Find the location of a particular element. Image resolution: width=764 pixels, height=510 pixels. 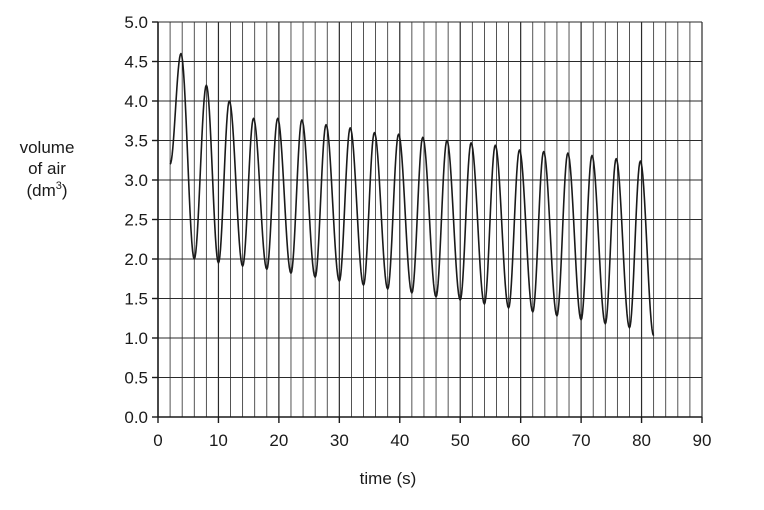

x-tick-label: 10 is located at coordinates (218, 440).